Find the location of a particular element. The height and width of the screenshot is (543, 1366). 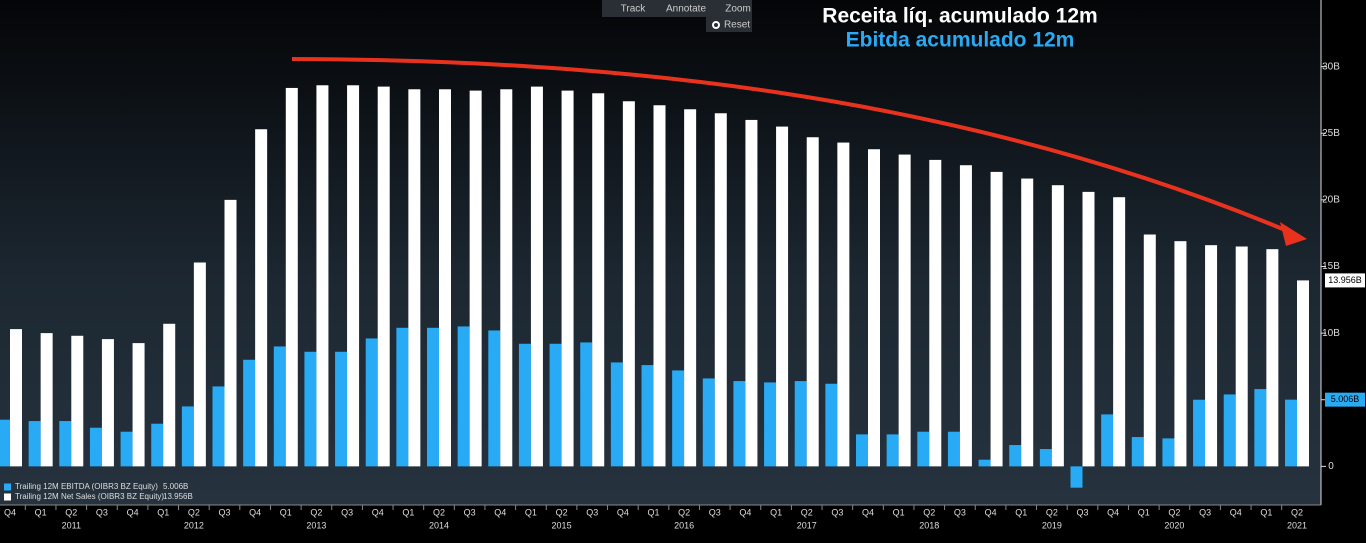

year-label: 2015 is located at coordinates (562, 525).